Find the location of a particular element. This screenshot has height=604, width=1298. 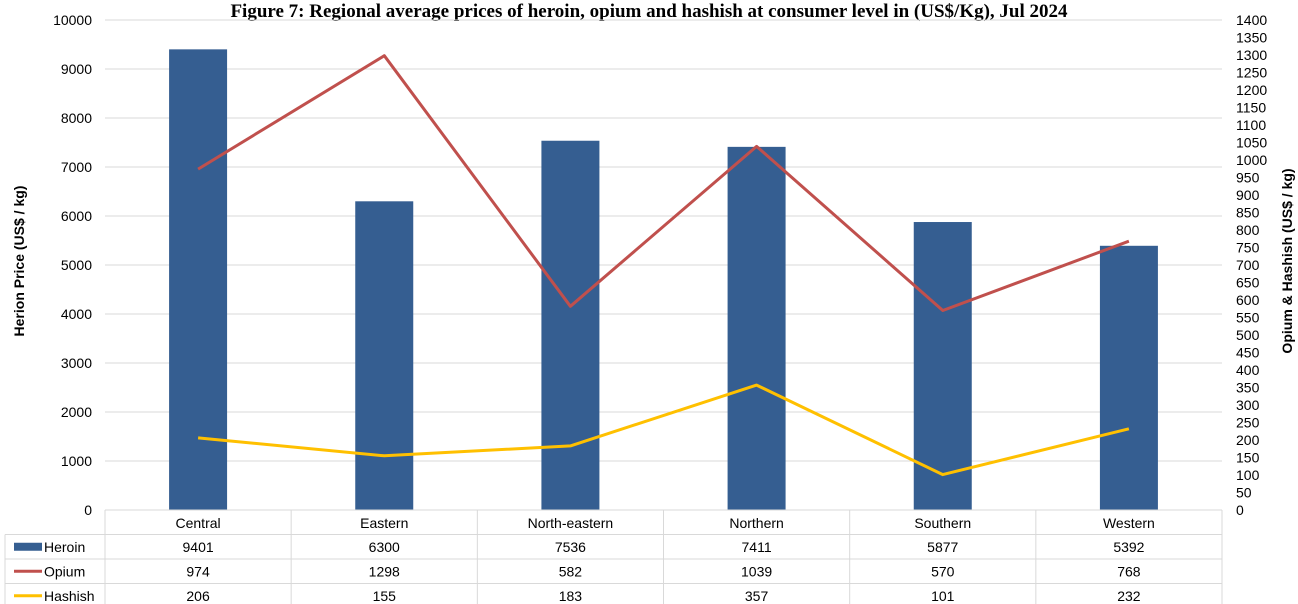

category-label: Southern is located at coordinates (942, 523).